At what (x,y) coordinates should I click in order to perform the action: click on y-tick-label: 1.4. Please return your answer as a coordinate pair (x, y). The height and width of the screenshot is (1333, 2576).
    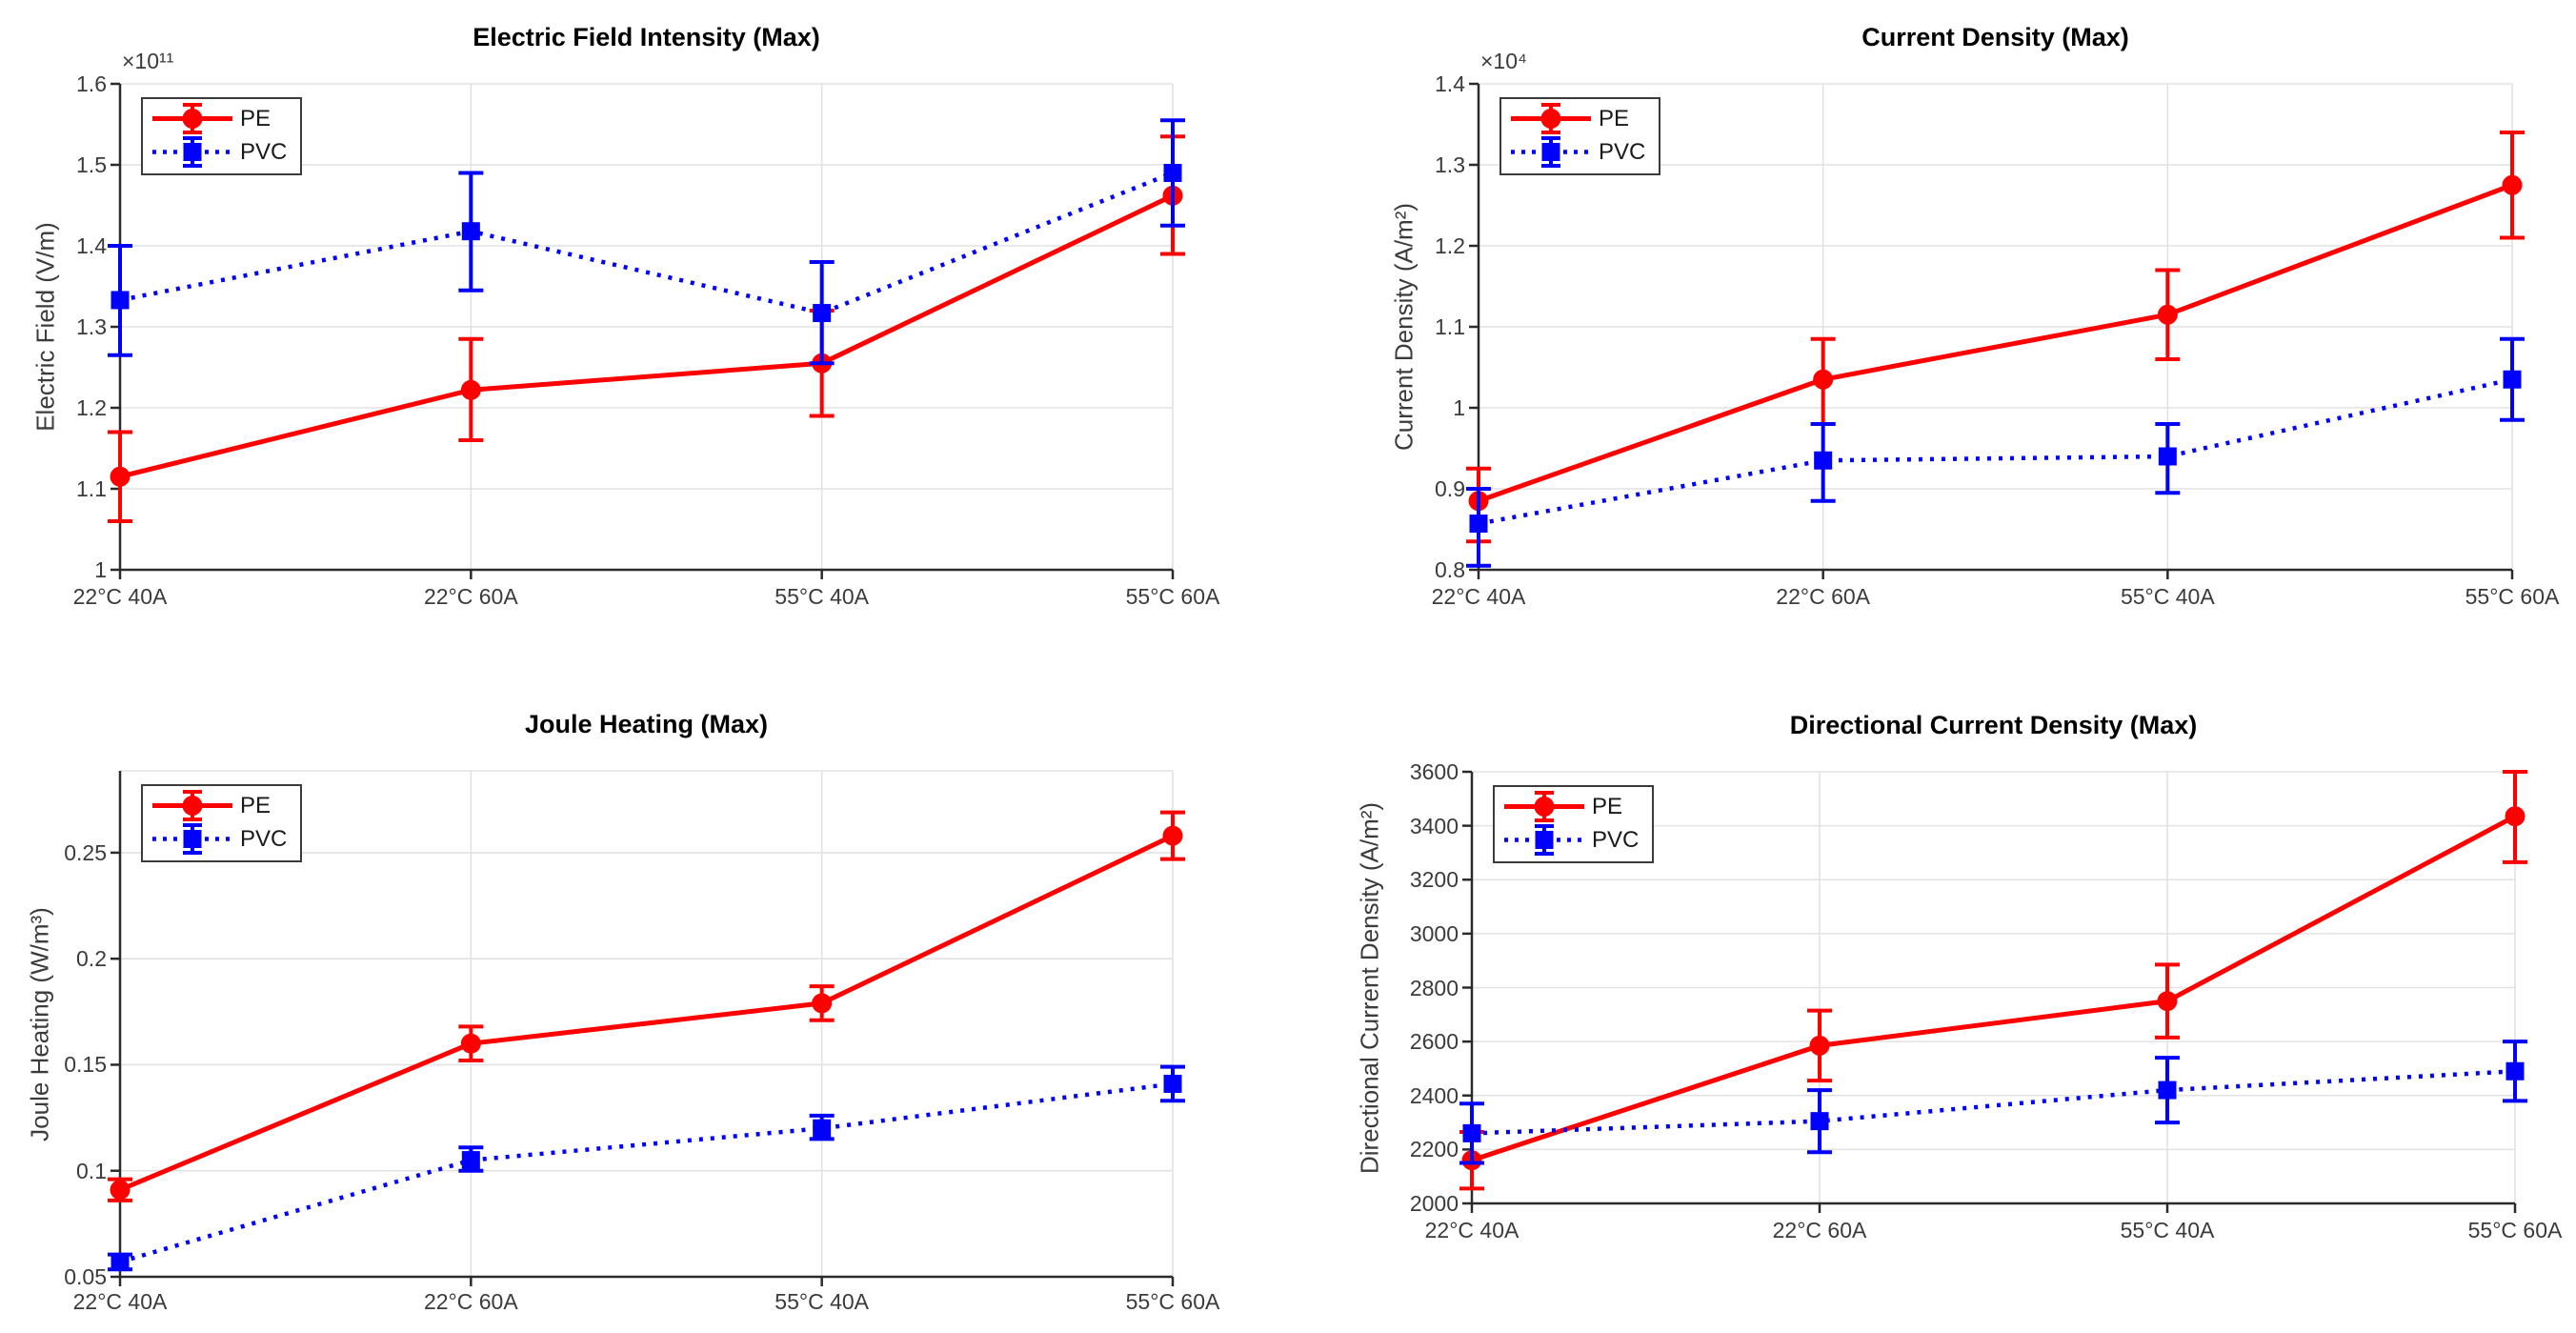
    Looking at the image, I should click on (1450, 84).